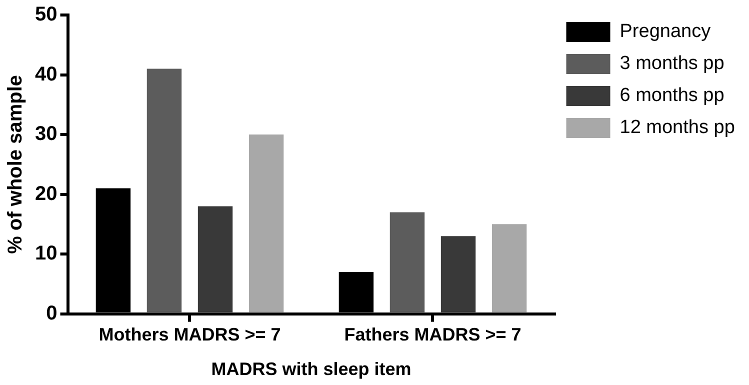 This screenshot has height=385, width=749. Describe the element at coordinates (189, 334) in the screenshot. I see `x-tick-label: Mothers MADRS >= 7` at that location.